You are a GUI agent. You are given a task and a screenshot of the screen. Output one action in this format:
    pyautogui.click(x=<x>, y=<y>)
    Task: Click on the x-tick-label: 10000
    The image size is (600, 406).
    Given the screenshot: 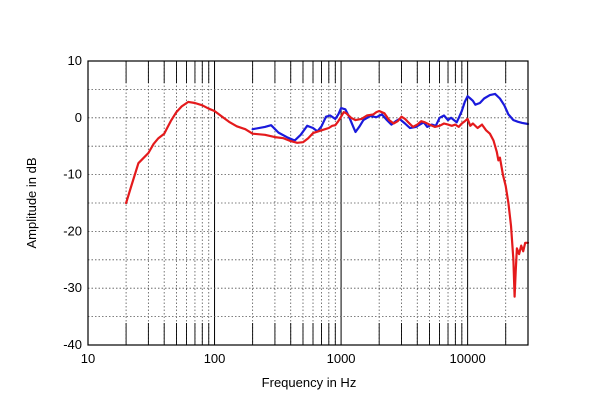 What is the action you would take?
    pyautogui.click(x=468, y=358)
    